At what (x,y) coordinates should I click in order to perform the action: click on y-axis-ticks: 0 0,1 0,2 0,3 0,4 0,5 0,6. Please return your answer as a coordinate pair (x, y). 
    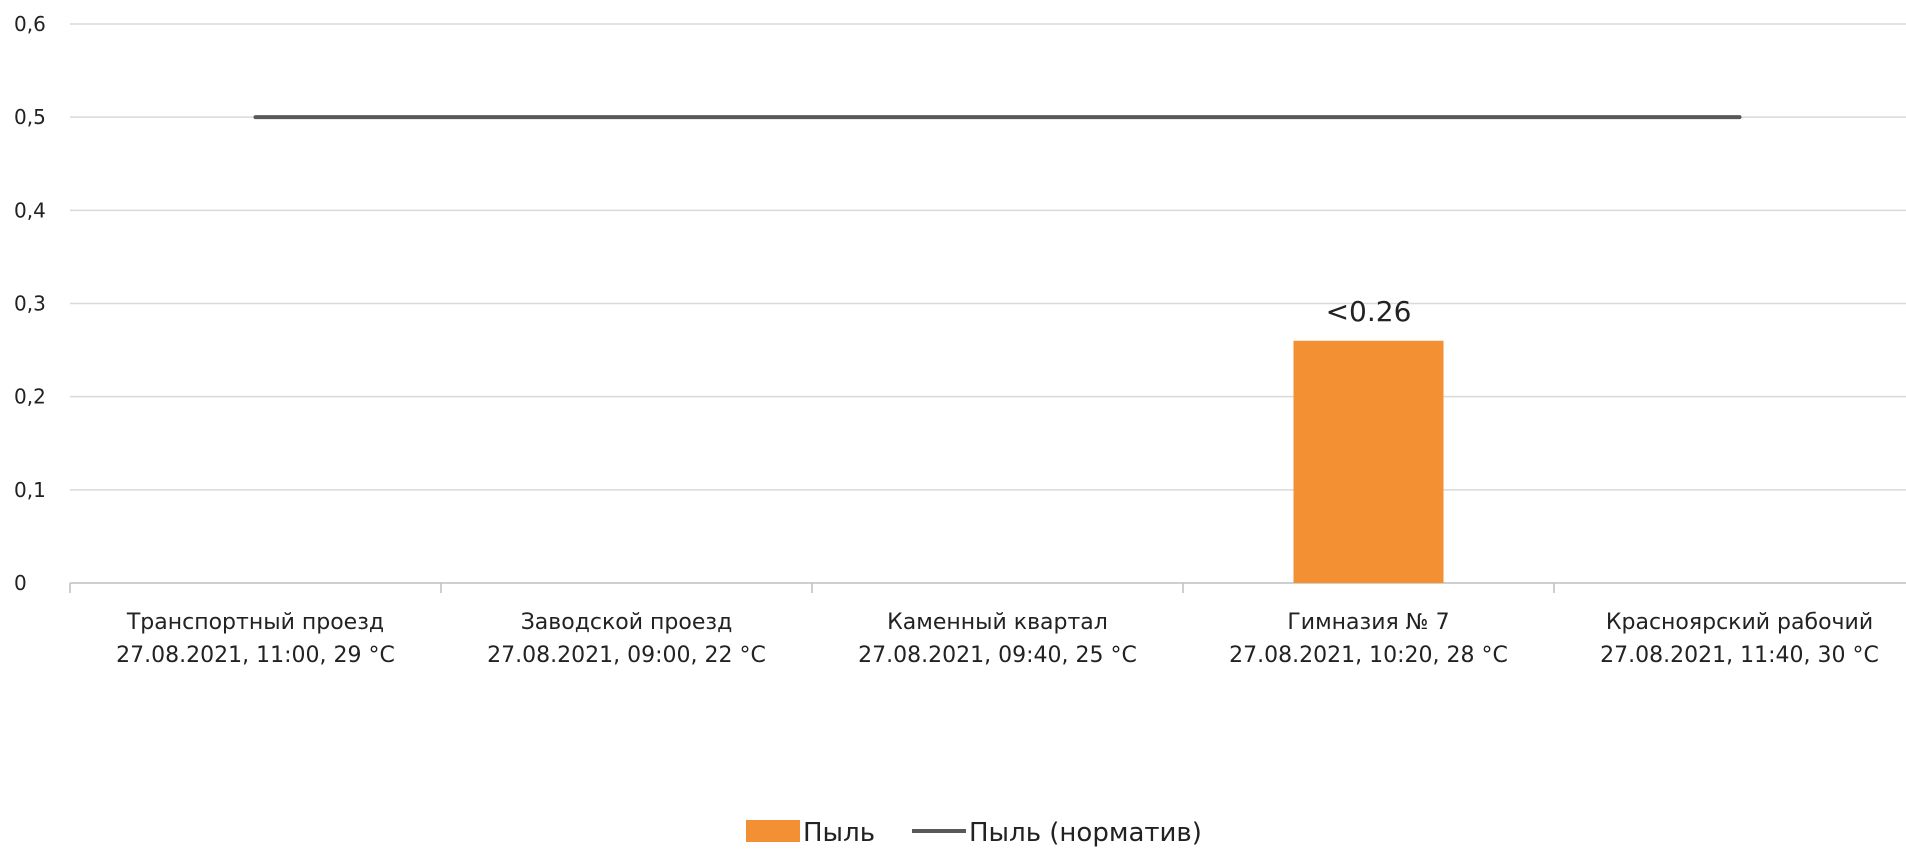
    Looking at the image, I should click on (30, 303).